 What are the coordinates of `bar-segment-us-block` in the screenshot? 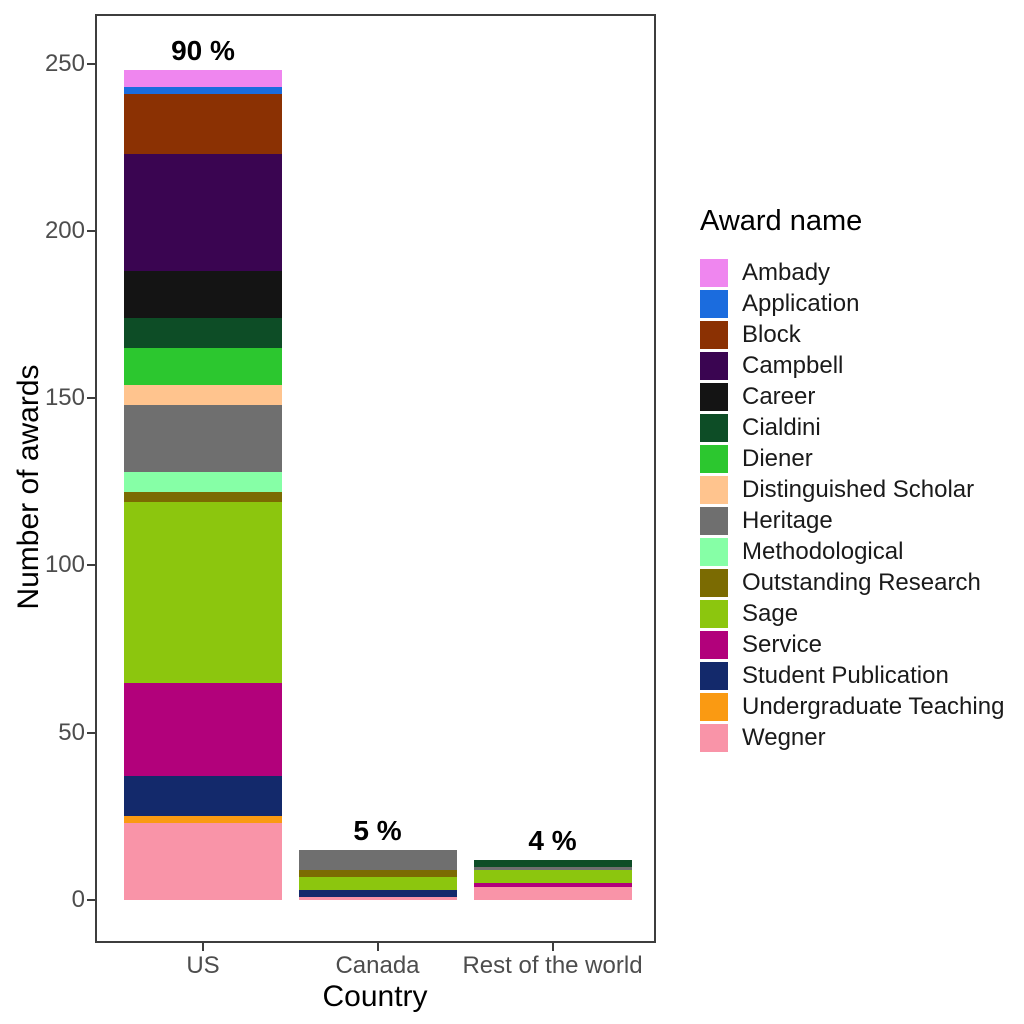 It's located at (203, 123).